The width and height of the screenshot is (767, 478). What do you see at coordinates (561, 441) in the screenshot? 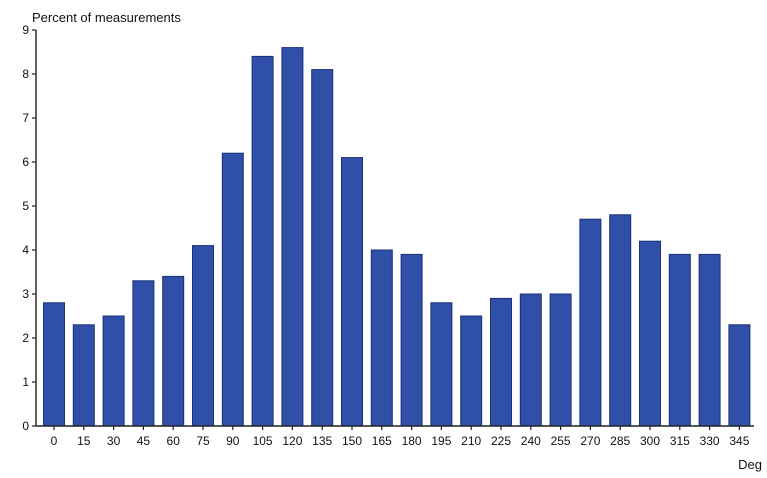
I see `x-tick-label: 255` at bounding box center [561, 441].